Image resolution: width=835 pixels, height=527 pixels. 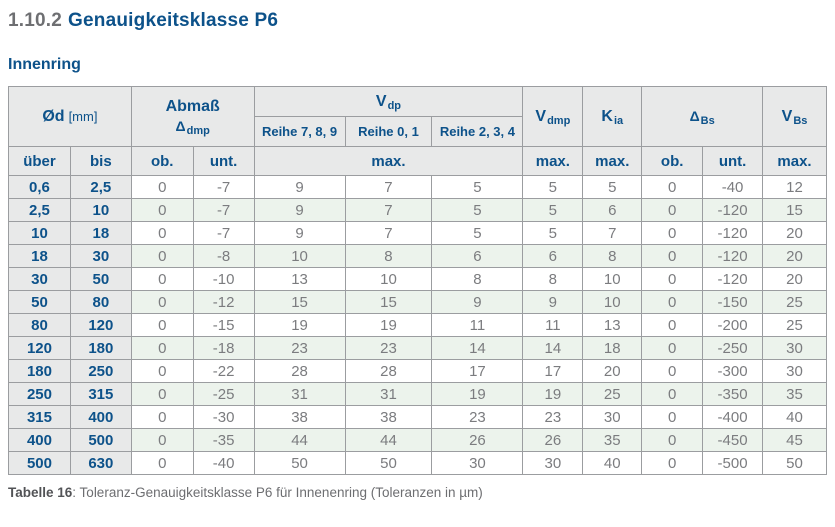 What do you see at coordinates (794, 116) in the screenshot?
I see `col-header-vbs: VBs` at bounding box center [794, 116].